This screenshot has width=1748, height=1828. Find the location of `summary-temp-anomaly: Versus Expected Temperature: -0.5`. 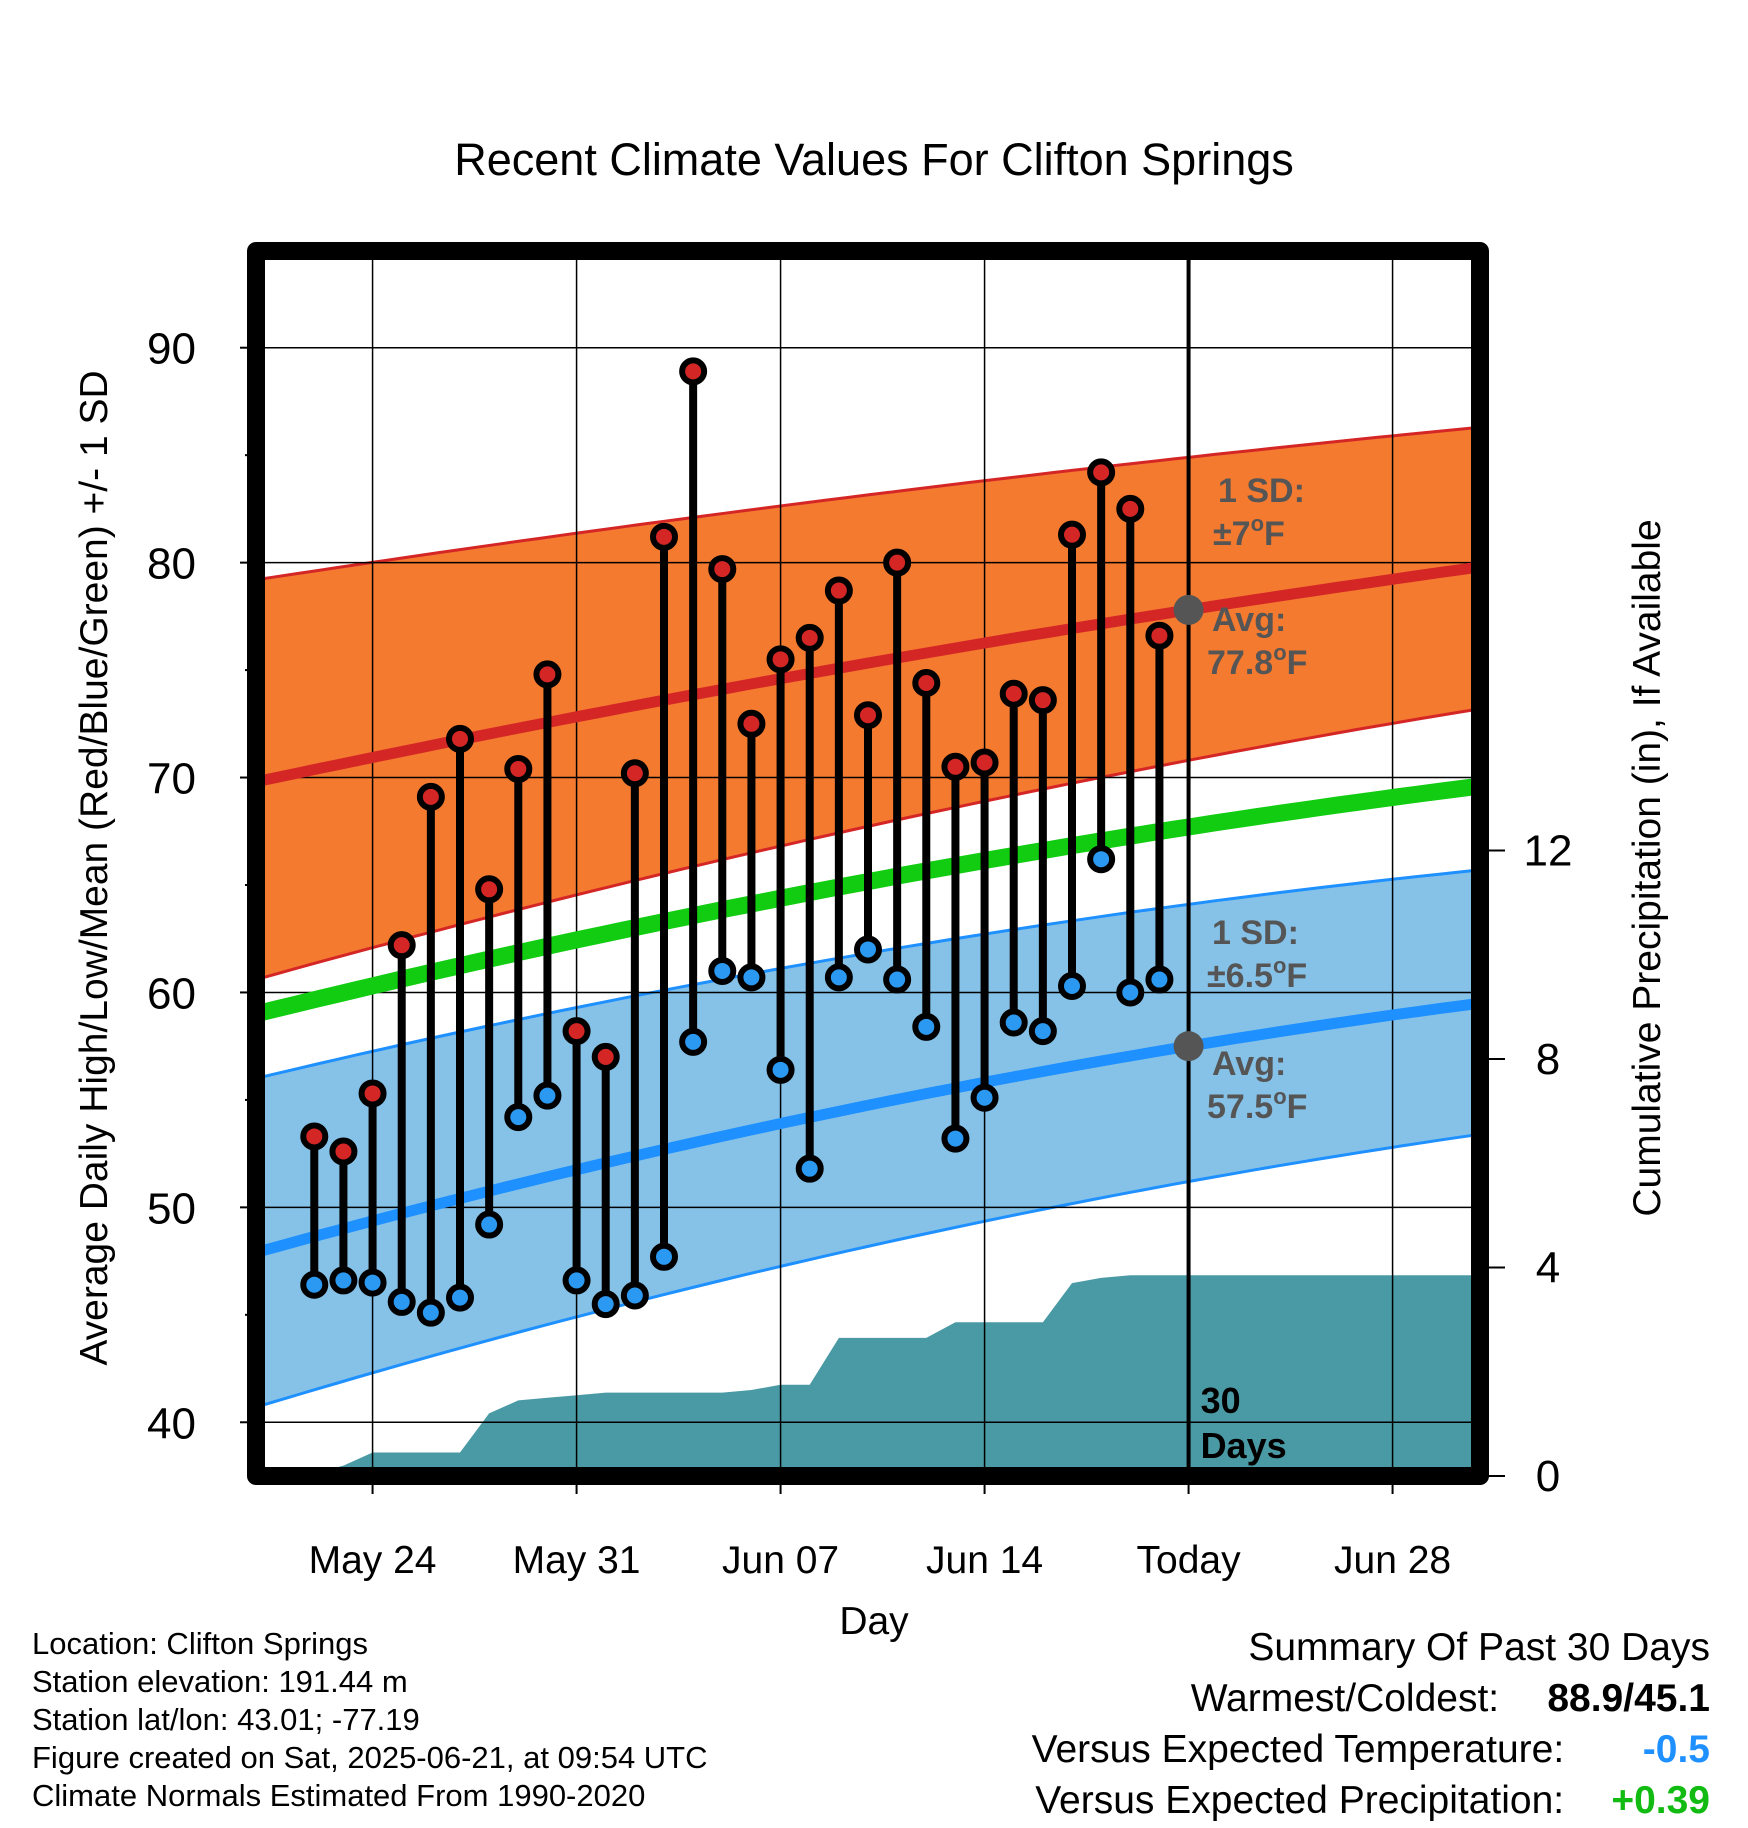

summary-temp-anomaly: Versus Expected Temperature: -0.5 is located at coordinates (1371, 1749).